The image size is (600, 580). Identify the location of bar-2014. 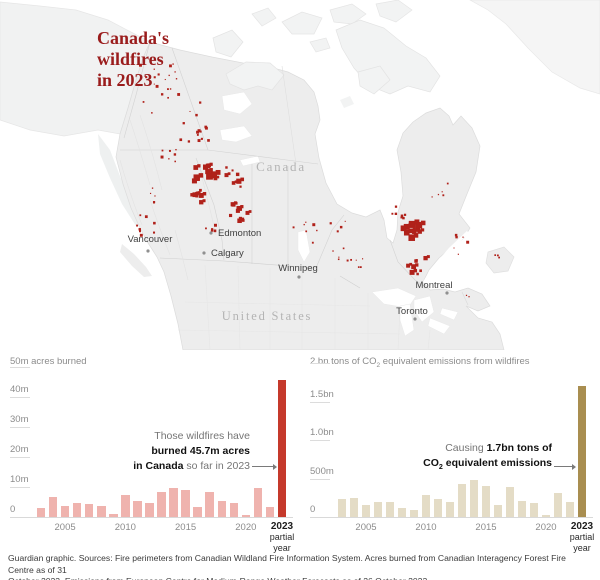
(173, 502).